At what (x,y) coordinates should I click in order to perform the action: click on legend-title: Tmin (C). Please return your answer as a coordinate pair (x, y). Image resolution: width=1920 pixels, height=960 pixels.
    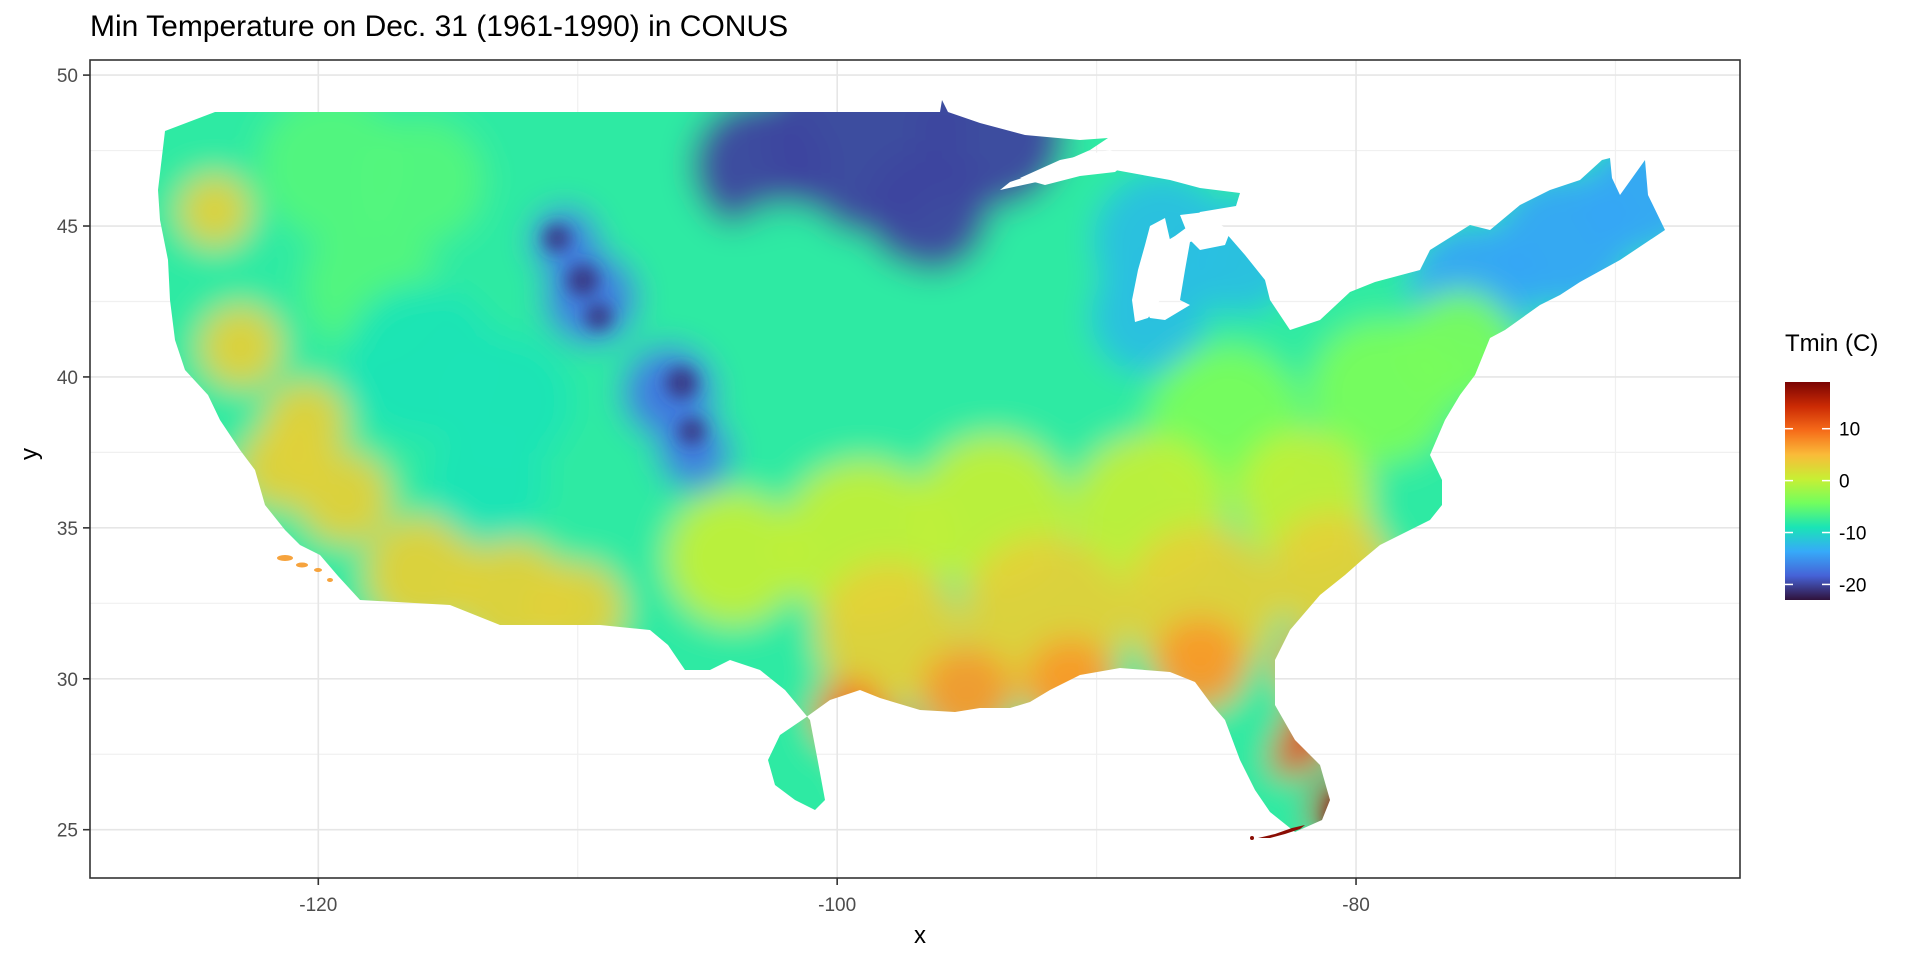
    Looking at the image, I should click on (1832, 343).